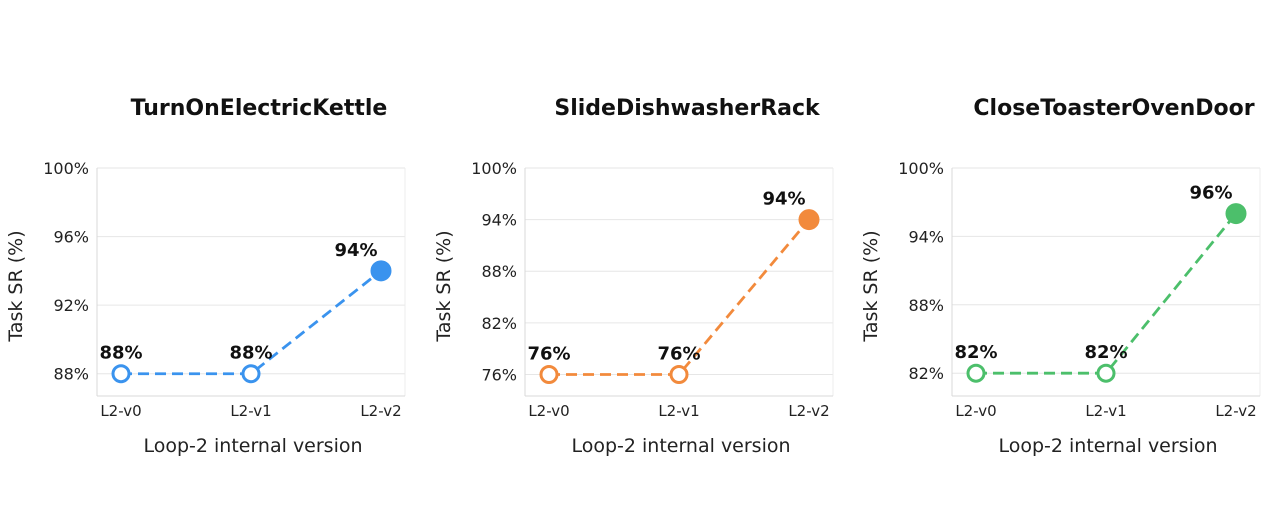 The width and height of the screenshot is (1280, 505). Describe the element at coordinates (1113, 108) in the screenshot. I see `chart-title: CloseToasterOvenDoor` at that location.